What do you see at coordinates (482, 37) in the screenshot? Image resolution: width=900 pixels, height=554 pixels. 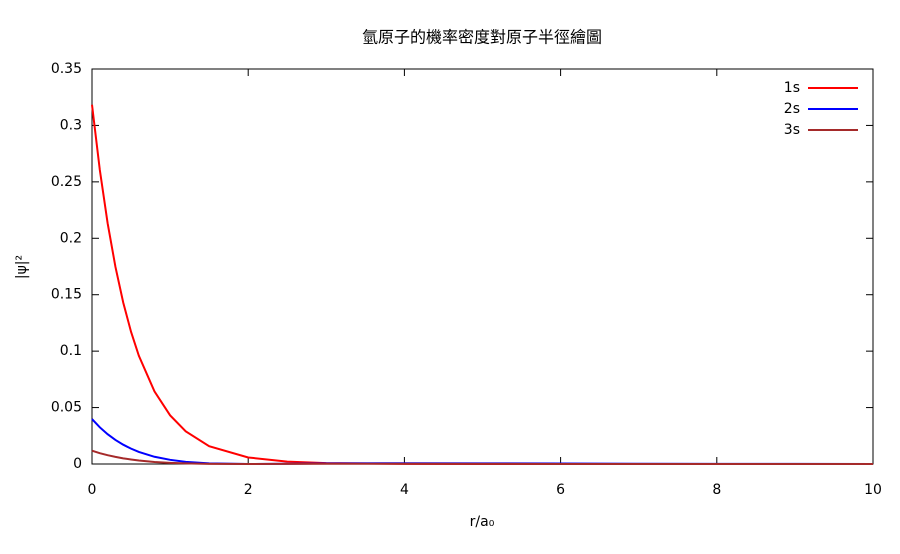 I see `chart-title: 氫原子的機率密度對原子半徑繪圖` at bounding box center [482, 37].